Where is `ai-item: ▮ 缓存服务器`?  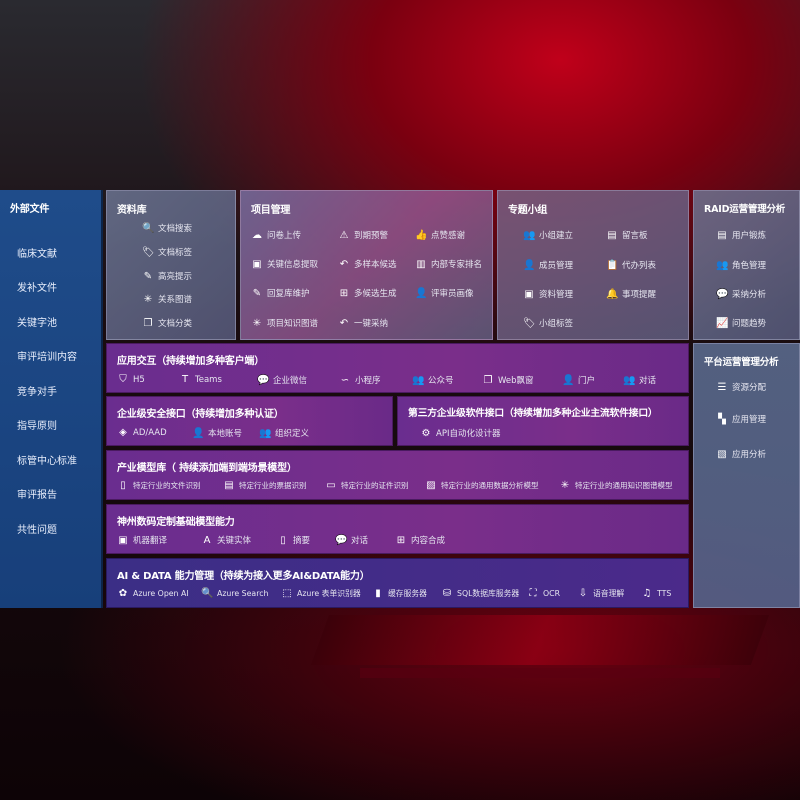 ai-item: ▮ 缓存服务器 is located at coordinates (399, 593).